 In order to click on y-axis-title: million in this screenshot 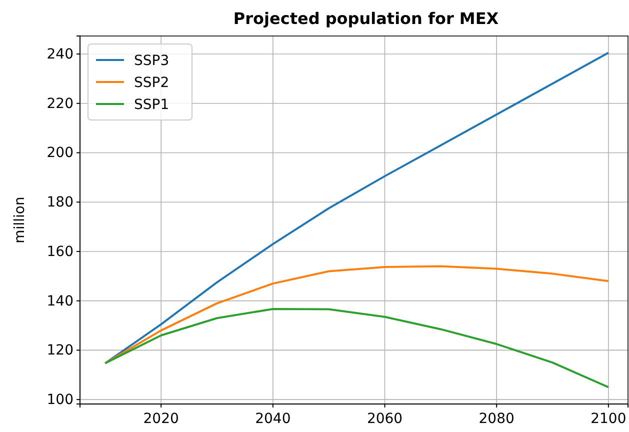, I will do `click(20, 220)`.